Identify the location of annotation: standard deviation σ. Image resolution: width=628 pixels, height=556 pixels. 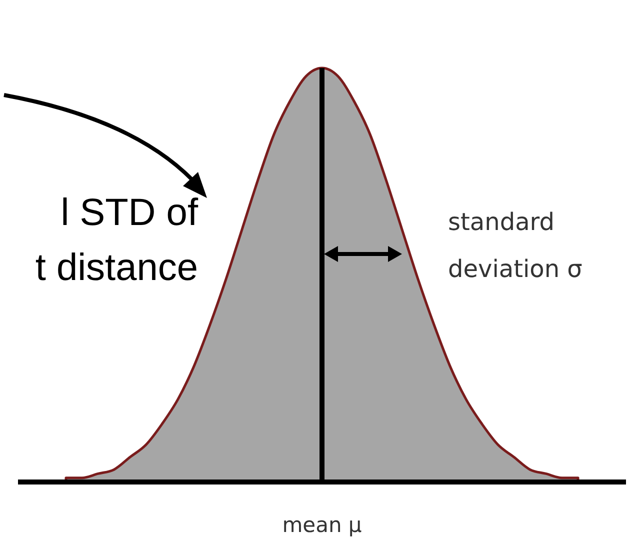
(515, 245).